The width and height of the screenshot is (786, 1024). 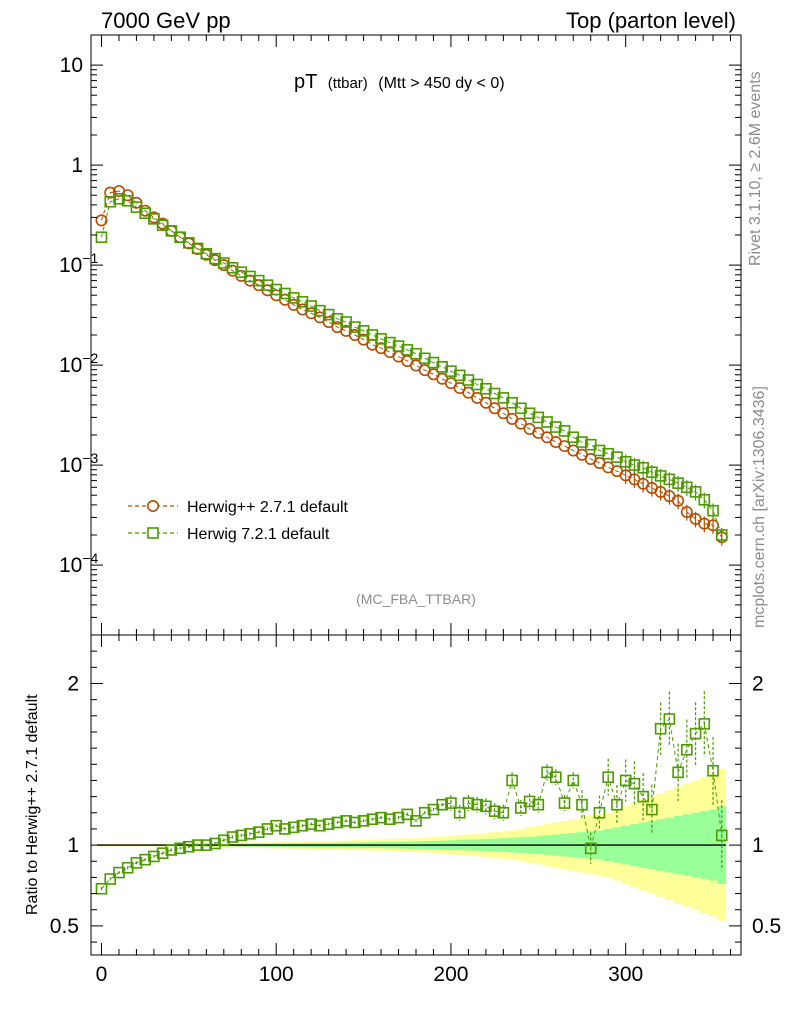 What do you see at coordinates (166, 20) in the screenshot?
I see `header-left: 7000 GeV pp` at bounding box center [166, 20].